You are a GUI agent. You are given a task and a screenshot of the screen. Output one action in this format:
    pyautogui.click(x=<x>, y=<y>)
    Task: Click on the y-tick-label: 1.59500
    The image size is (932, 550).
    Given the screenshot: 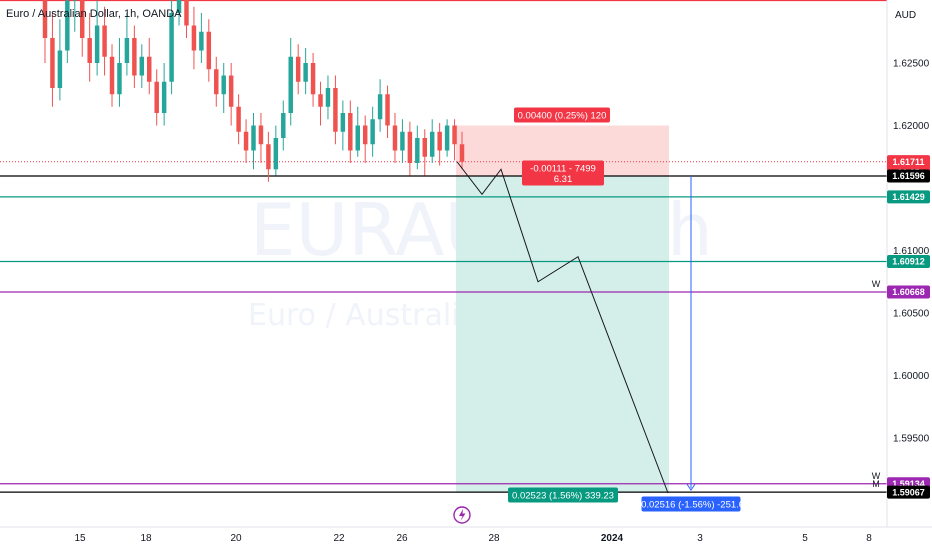 What is the action you would take?
    pyautogui.click(x=911, y=439)
    